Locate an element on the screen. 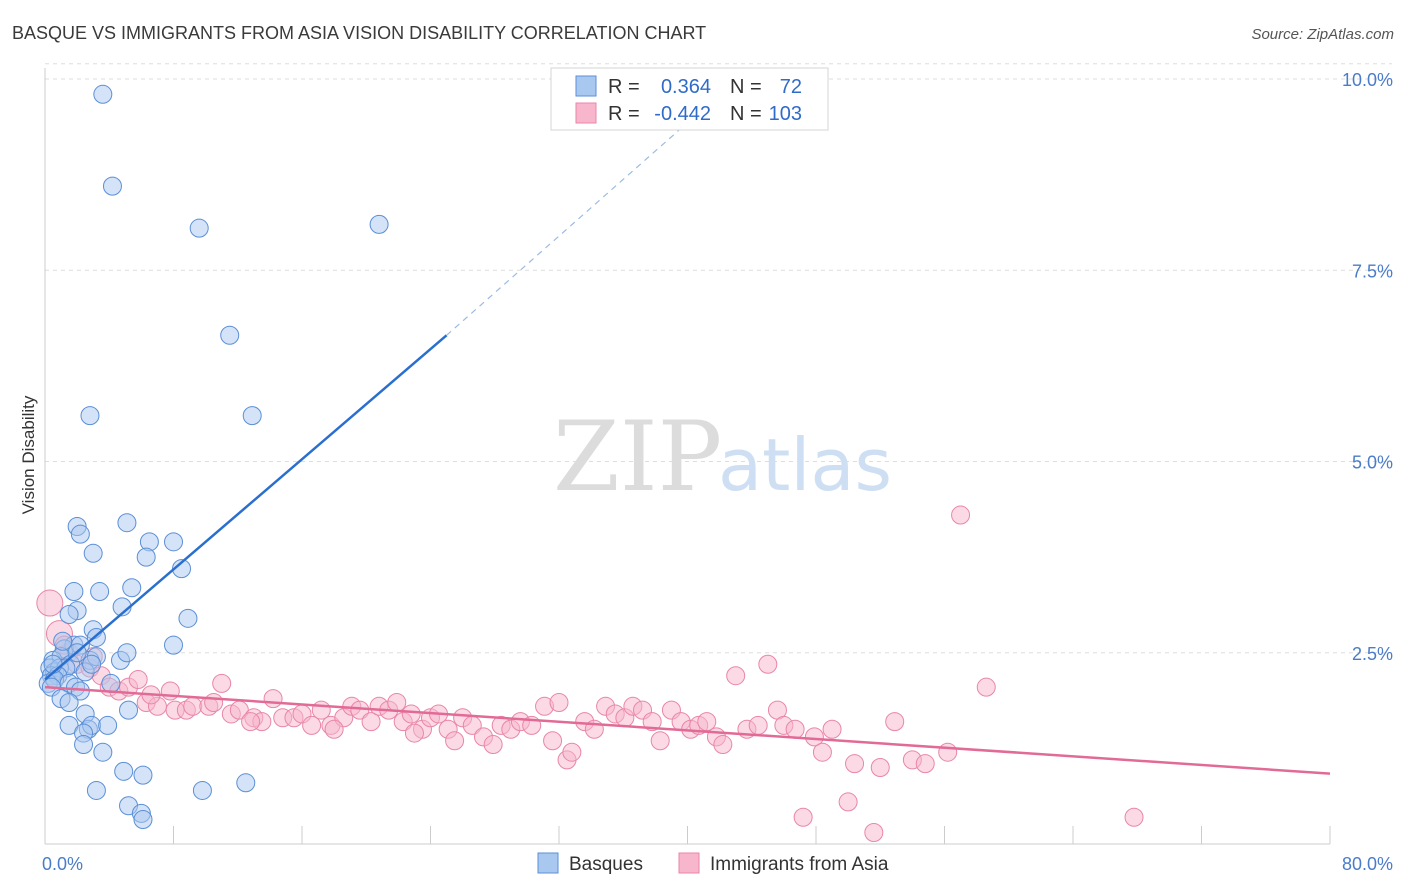  chart-source: Source: ZipAtlas.com is located at coordinates (1322, 34).